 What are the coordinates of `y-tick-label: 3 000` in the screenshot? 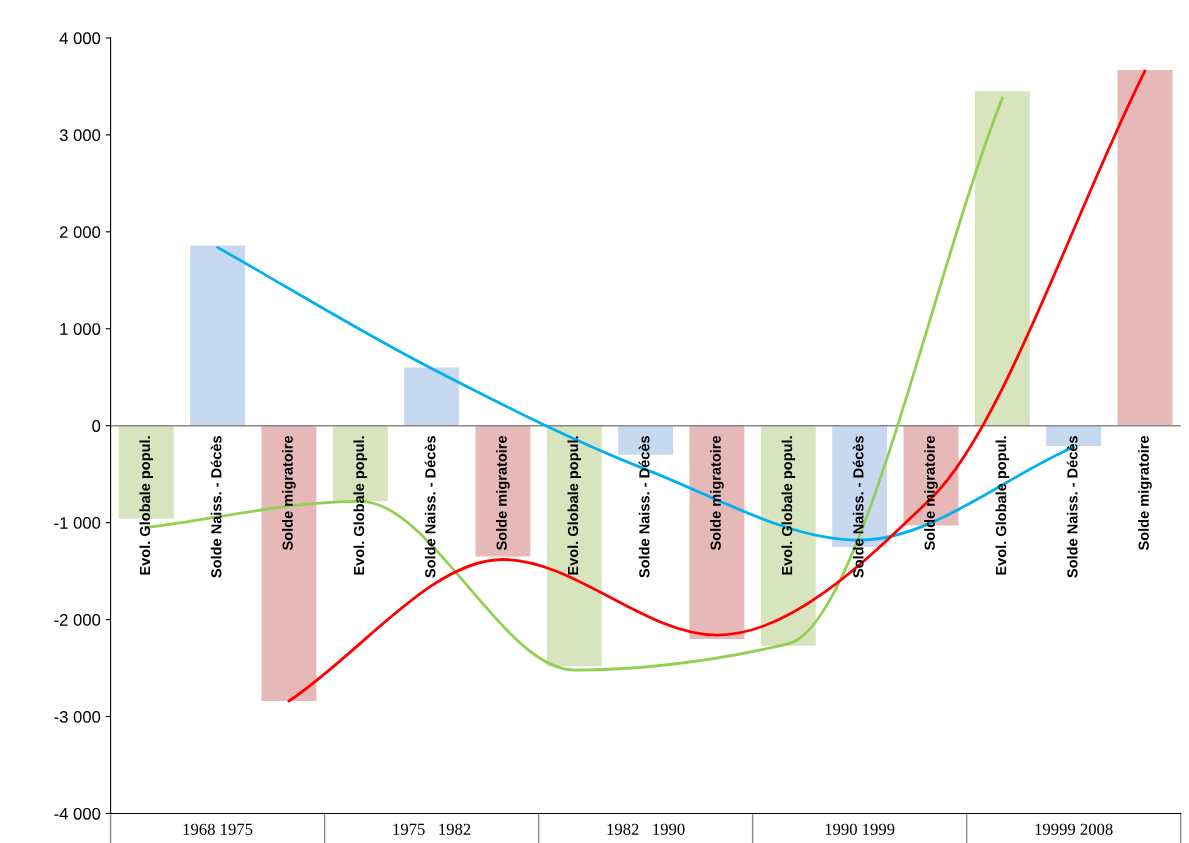 It's located at (80, 135).